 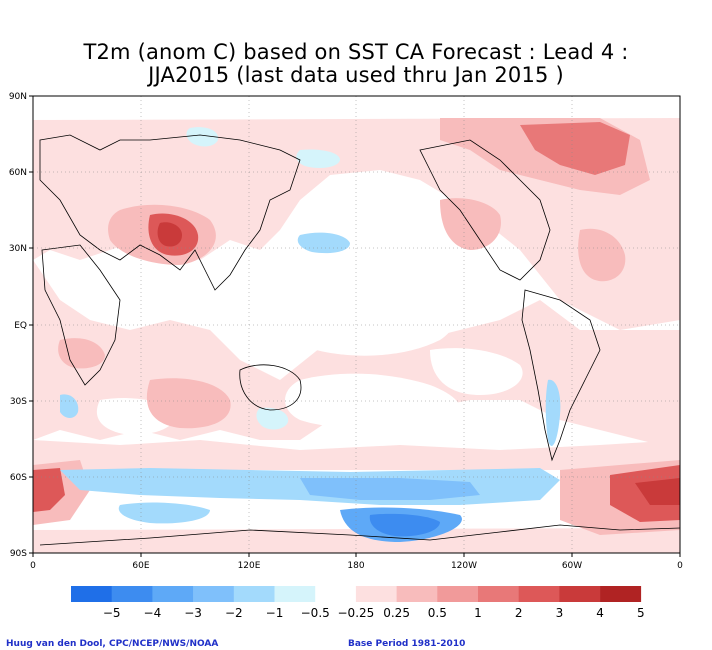 What do you see at coordinates (600, 613) in the screenshot?
I see `legend-label: 4` at bounding box center [600, 613].